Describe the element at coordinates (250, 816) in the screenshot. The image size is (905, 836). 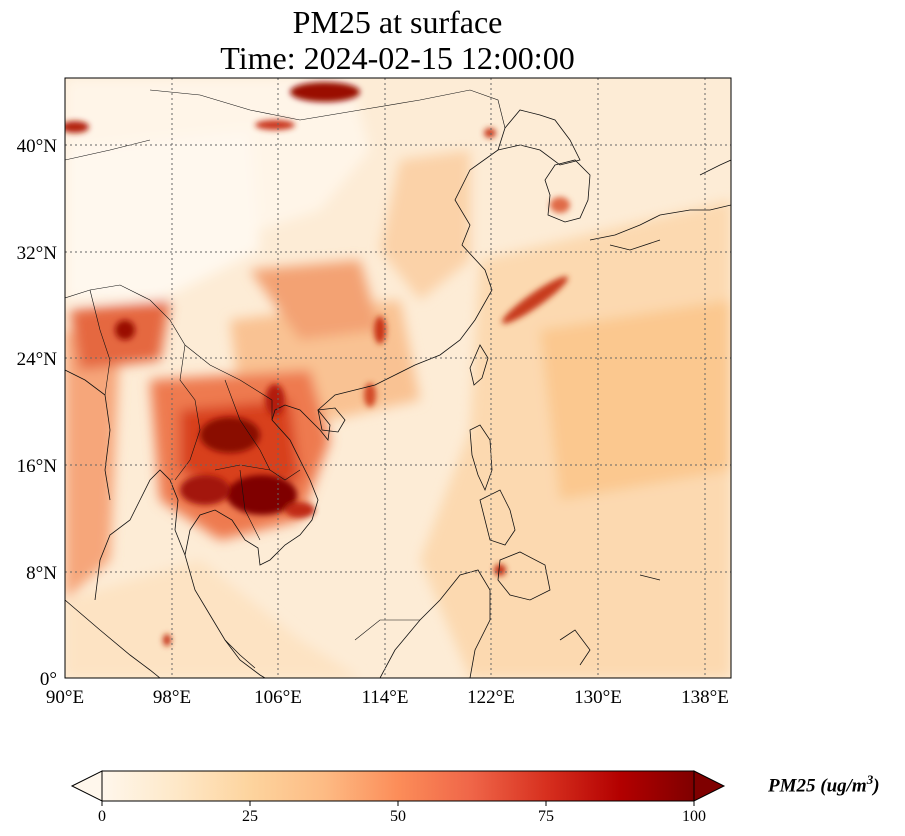
I see `colorbar-tick-label: 25` at that location.